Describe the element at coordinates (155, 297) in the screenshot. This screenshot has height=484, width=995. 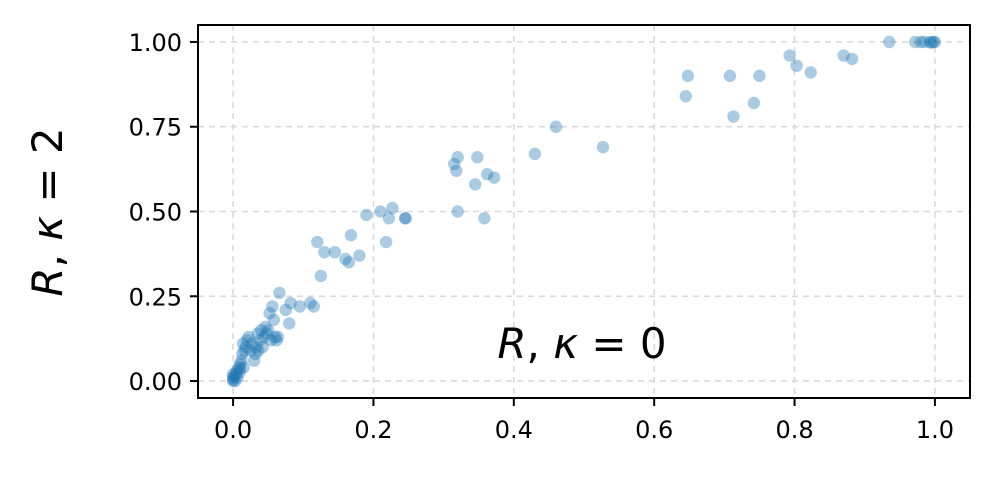
I see `y-tick-label: 0.25` at that location.